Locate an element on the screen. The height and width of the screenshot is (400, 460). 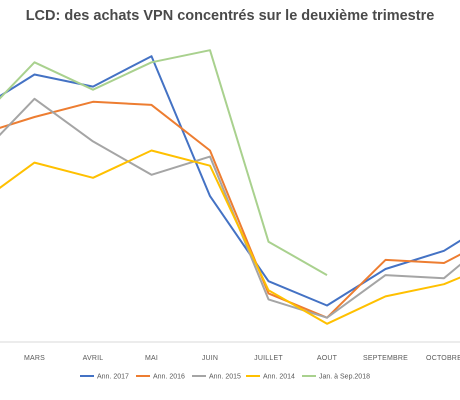
legend-label: Ann. 2014 is located at coordinates (279, 377).